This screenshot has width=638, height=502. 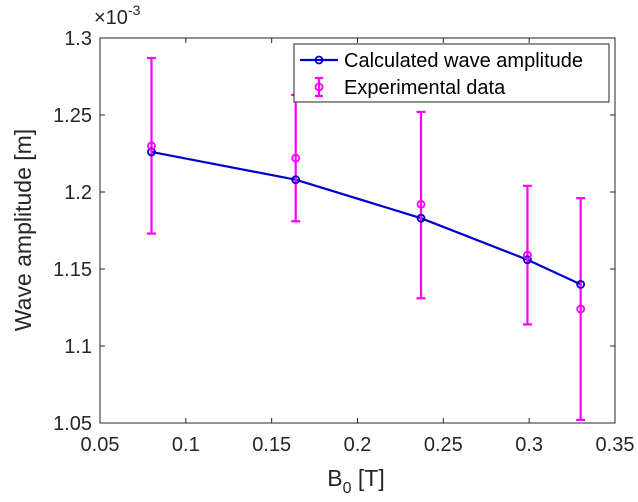 What do you see at coordinates (529, 445) in the screenshot?
I see `x-tick-label: 0.3` at bounding box center [529, 445].